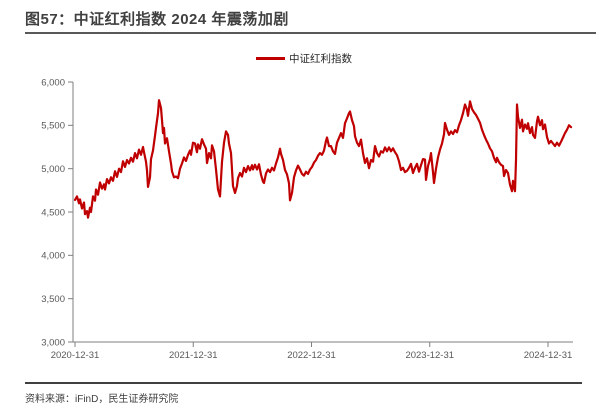 Image resolution: width=609 pixels, height=414 pixels. Describe the element at coordinates (429, 355) in the screenshot. I see `x-axis-tick-label: 2023-12-31` at that location.